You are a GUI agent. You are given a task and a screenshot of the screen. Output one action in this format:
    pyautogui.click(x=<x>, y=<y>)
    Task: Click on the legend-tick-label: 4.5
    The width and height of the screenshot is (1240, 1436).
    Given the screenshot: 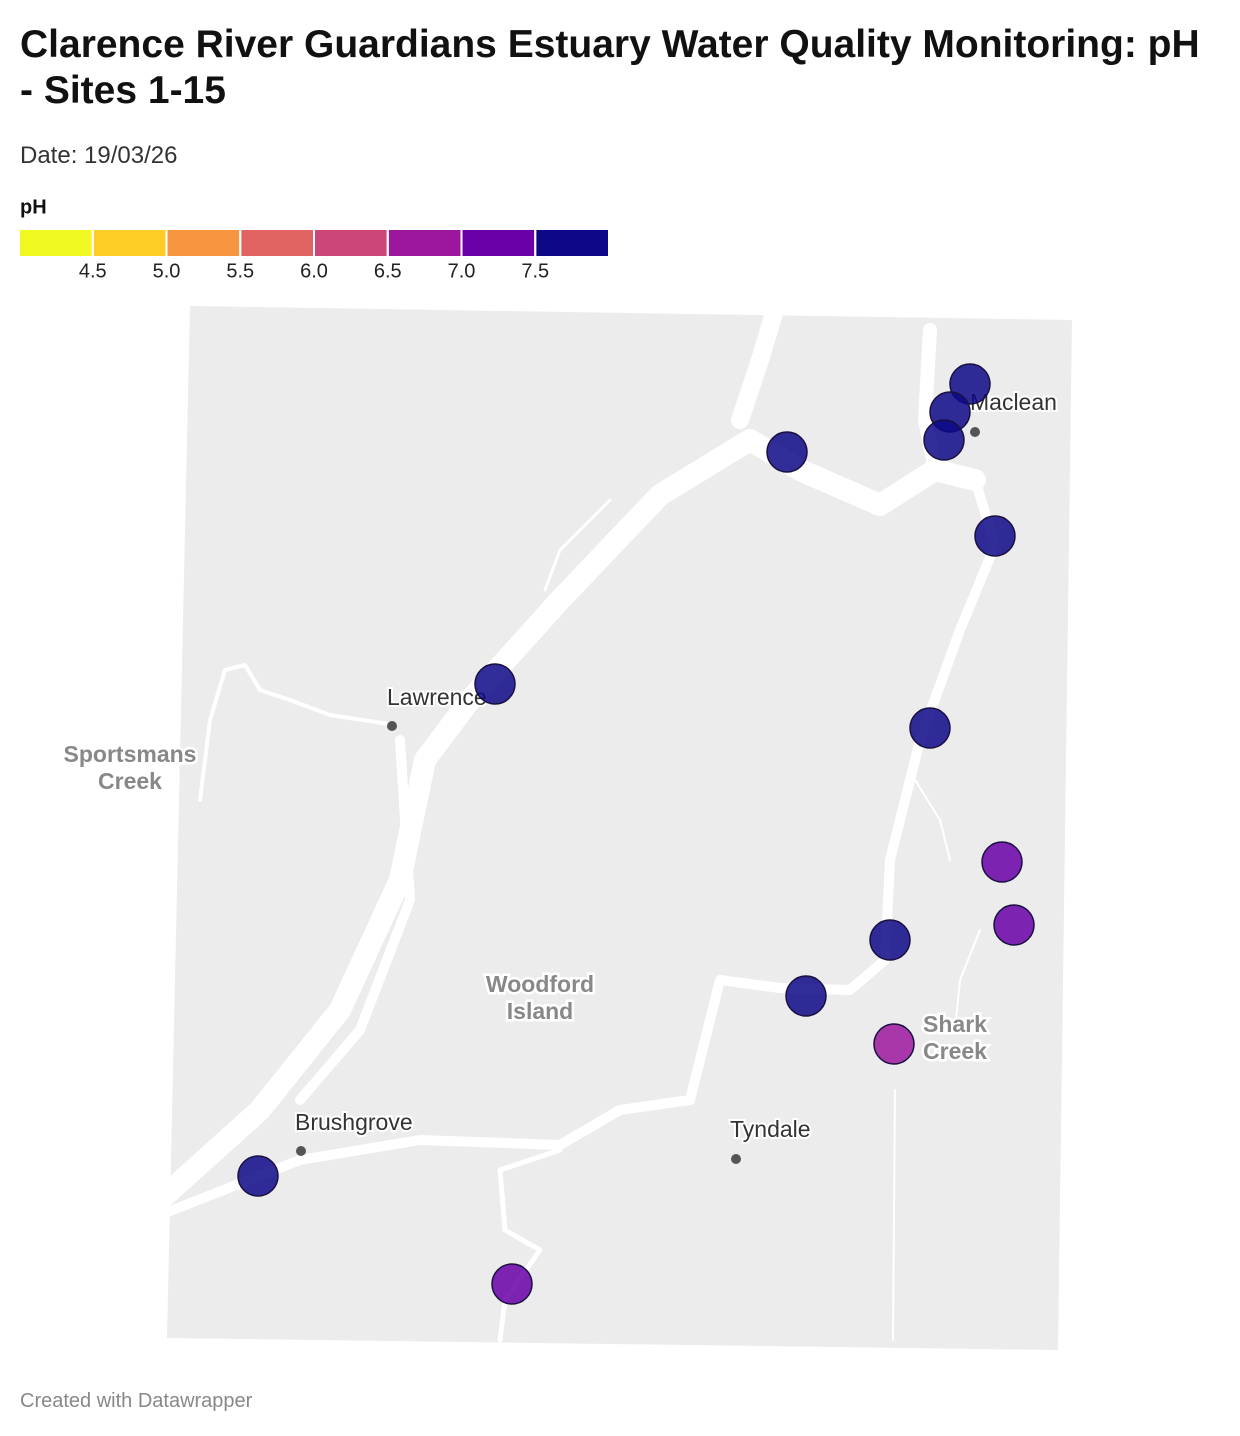 What is the action you would take?
    pyautogui.click(x=93, y=271)
    